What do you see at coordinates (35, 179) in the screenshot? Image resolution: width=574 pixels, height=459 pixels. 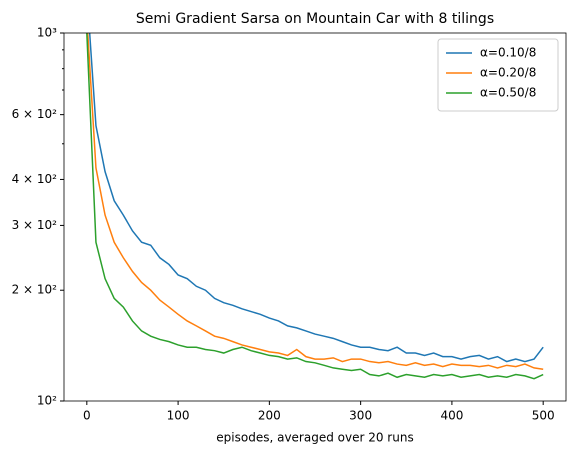 I see `y-tick-label: 4 × 10²` at bounding box center [35, 179].